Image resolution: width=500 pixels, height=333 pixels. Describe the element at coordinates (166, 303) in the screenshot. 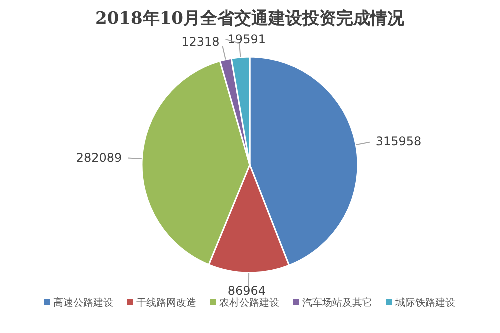

I see `legend-label: 干线路网改造` at that location.